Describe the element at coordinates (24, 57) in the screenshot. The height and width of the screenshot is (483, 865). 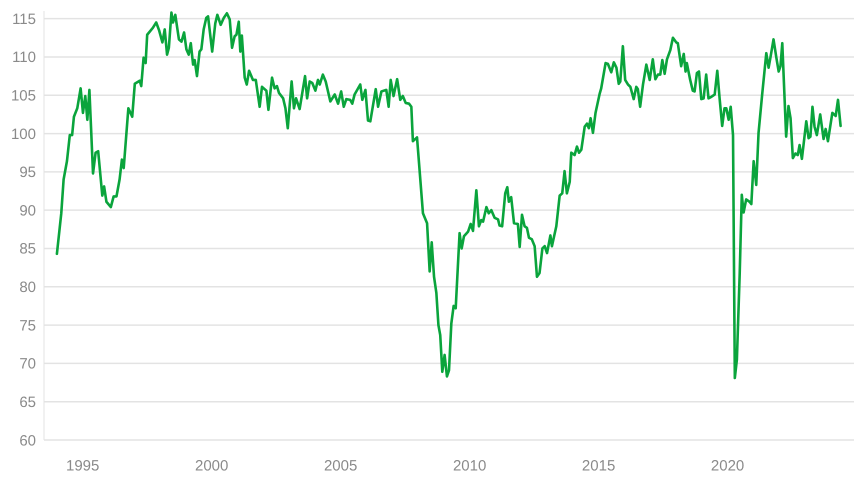
I see `y-tick-label: 110` at that location.